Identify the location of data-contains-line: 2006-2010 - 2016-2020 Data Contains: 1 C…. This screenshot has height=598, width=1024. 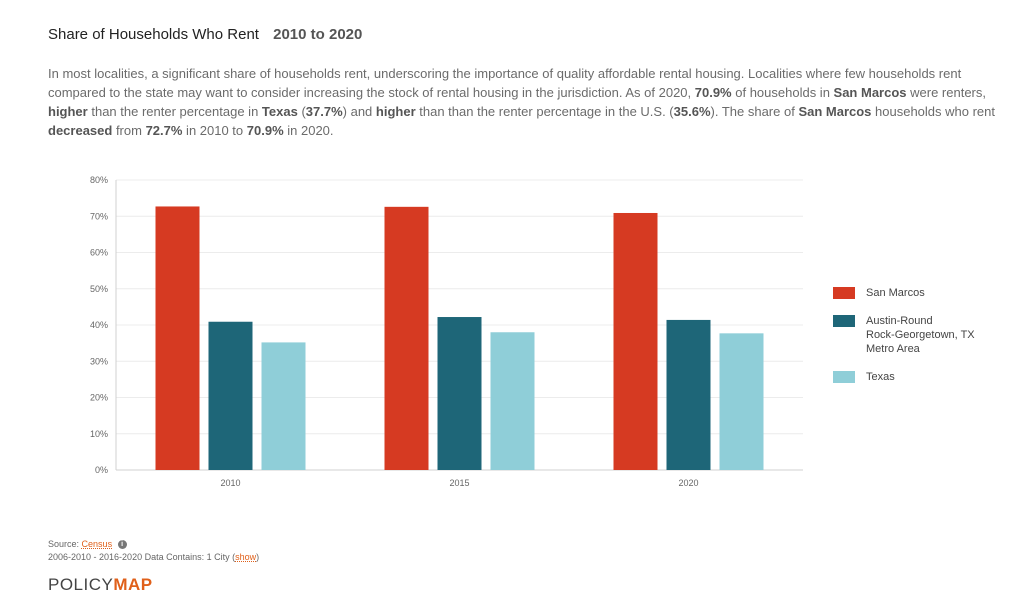
(153, 557).